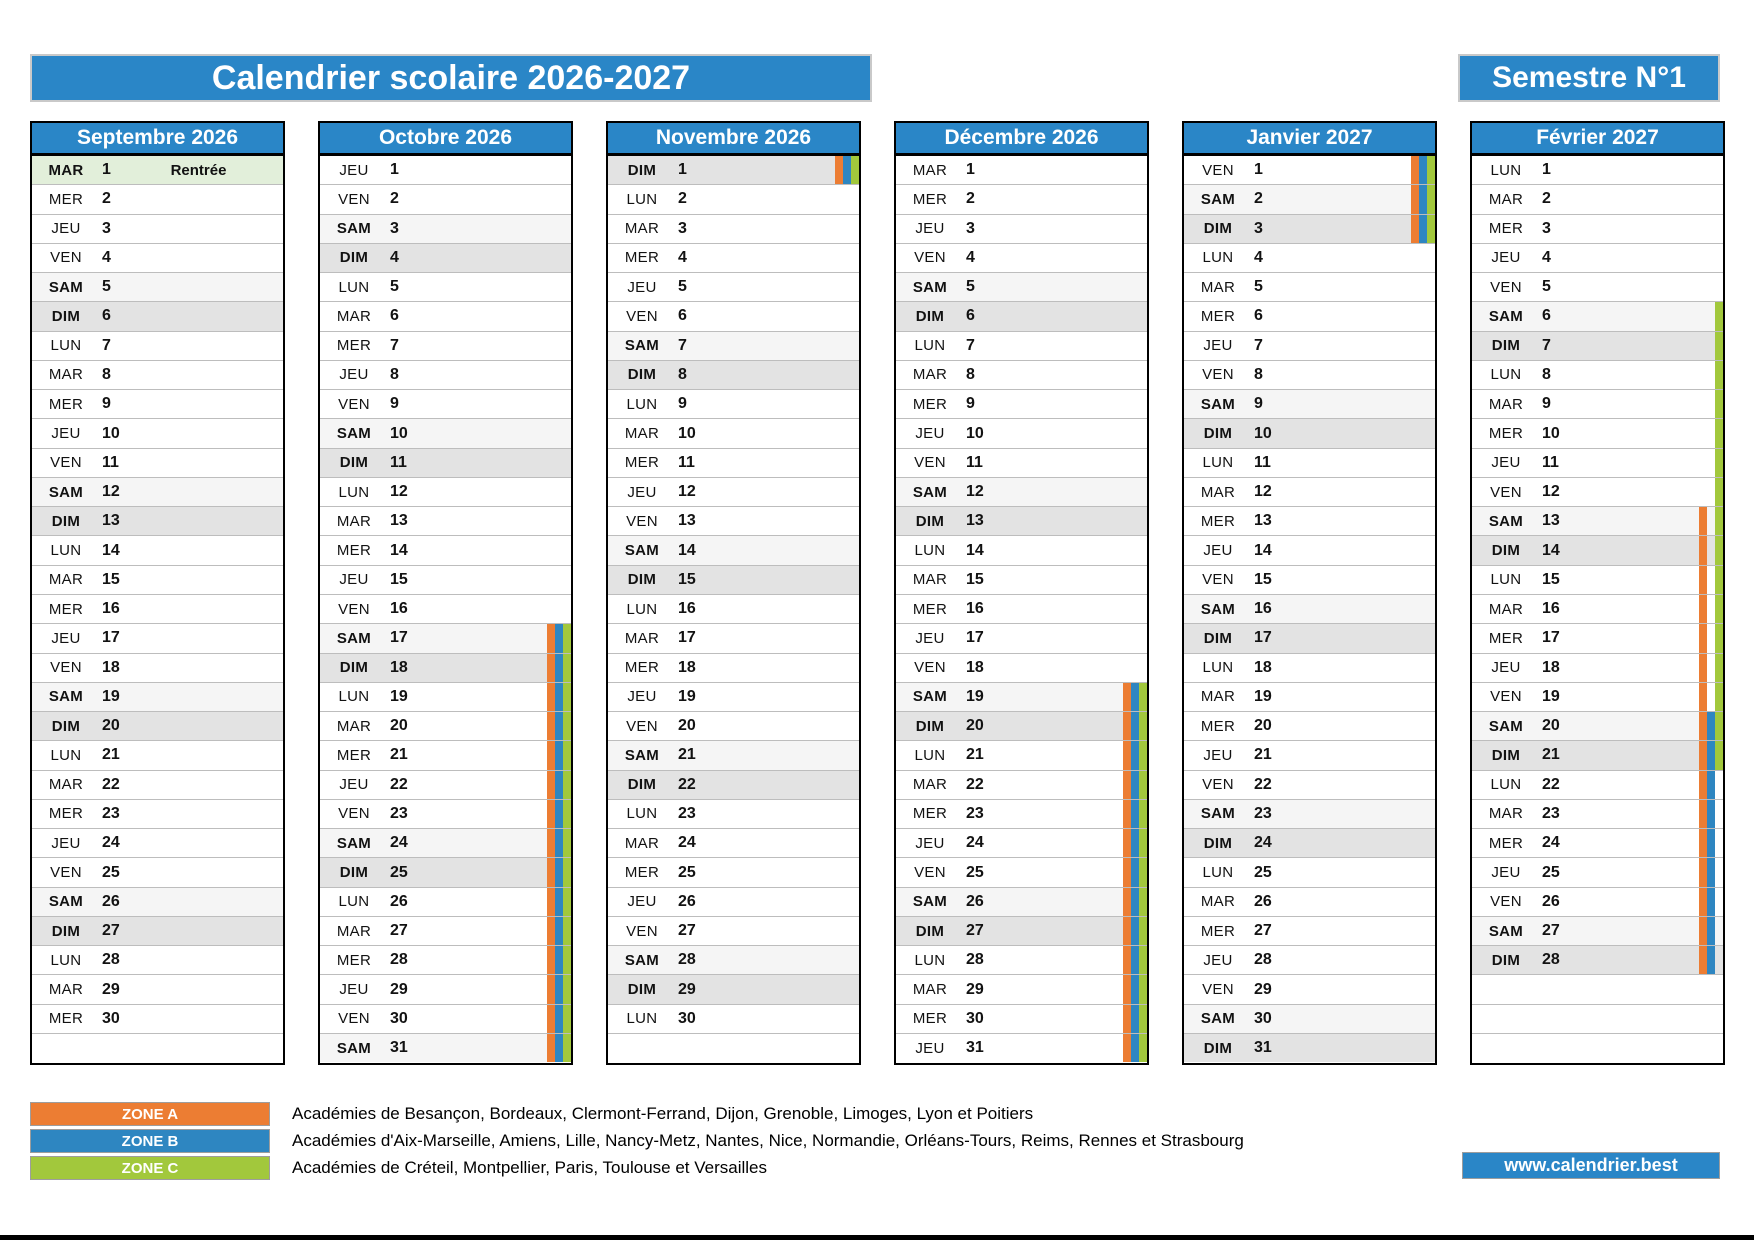  Describe the element at coordinates (1597, 228) in the screenshot. I see `day-row: MER 3` at that location.